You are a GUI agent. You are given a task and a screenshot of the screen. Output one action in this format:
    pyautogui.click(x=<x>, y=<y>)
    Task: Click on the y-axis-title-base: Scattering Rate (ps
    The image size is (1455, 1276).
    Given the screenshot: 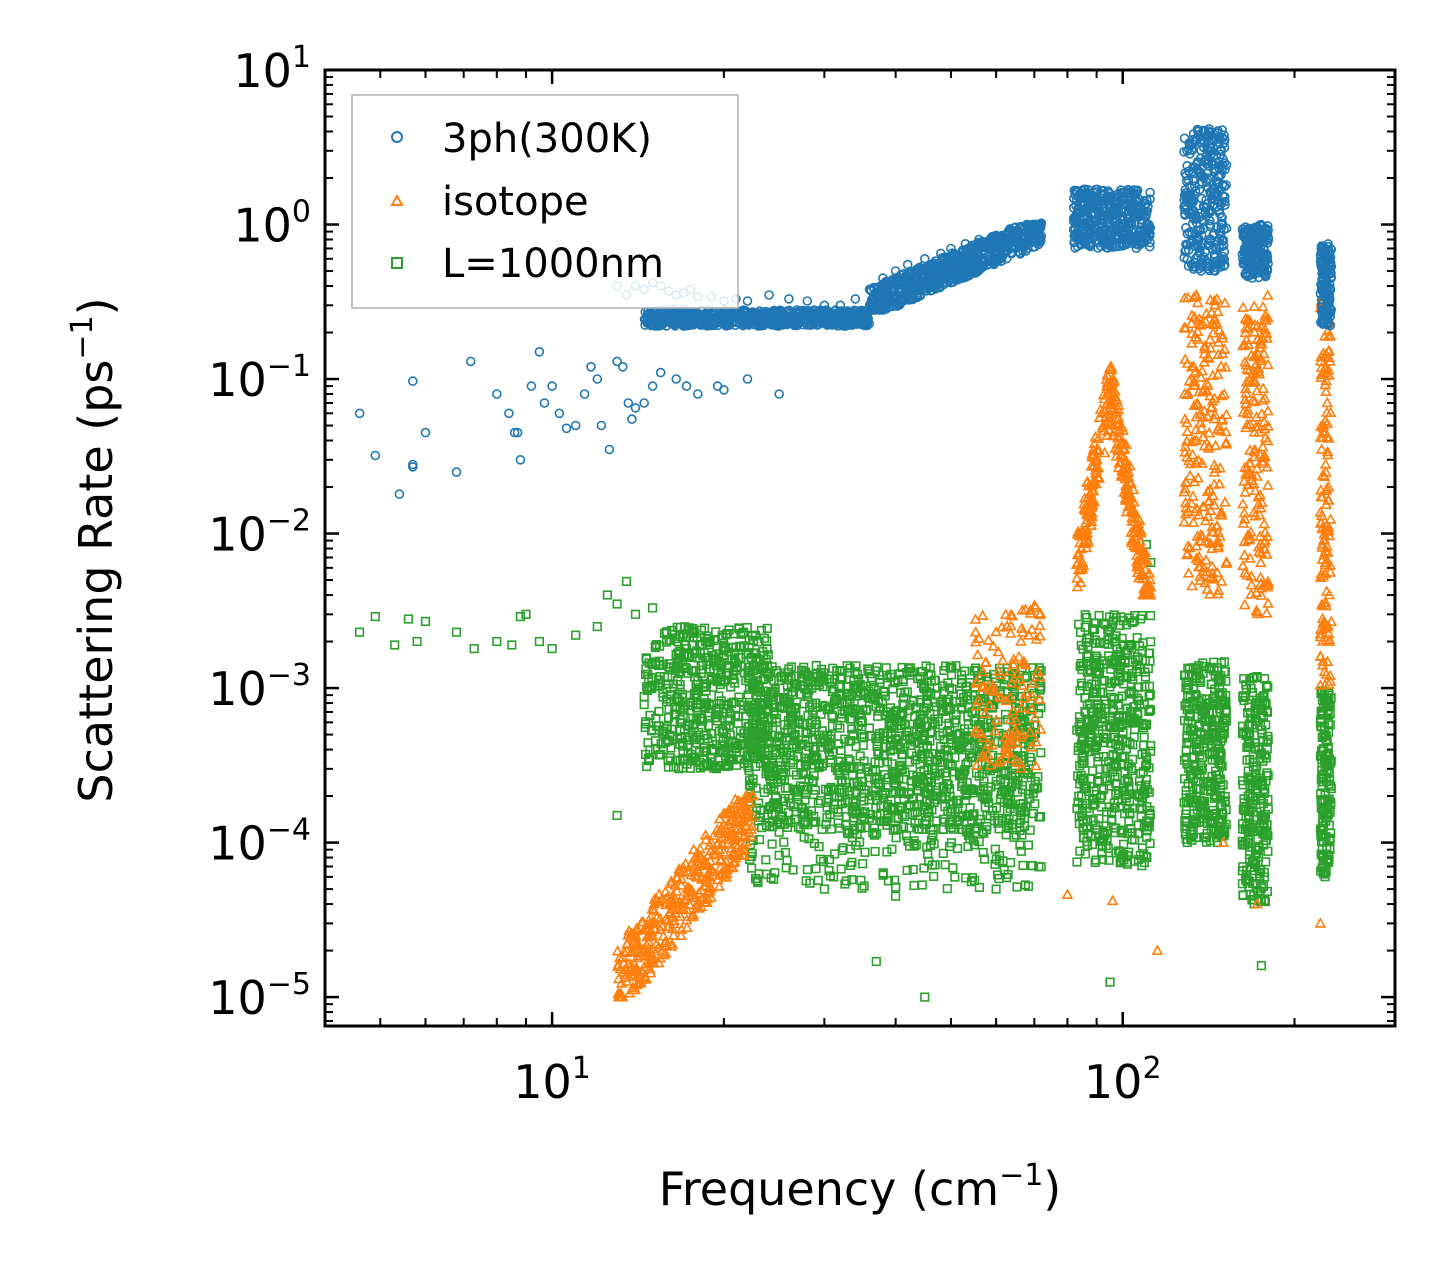 What is the action you would take?
    pyautogui.click(x=96, y=581)
    